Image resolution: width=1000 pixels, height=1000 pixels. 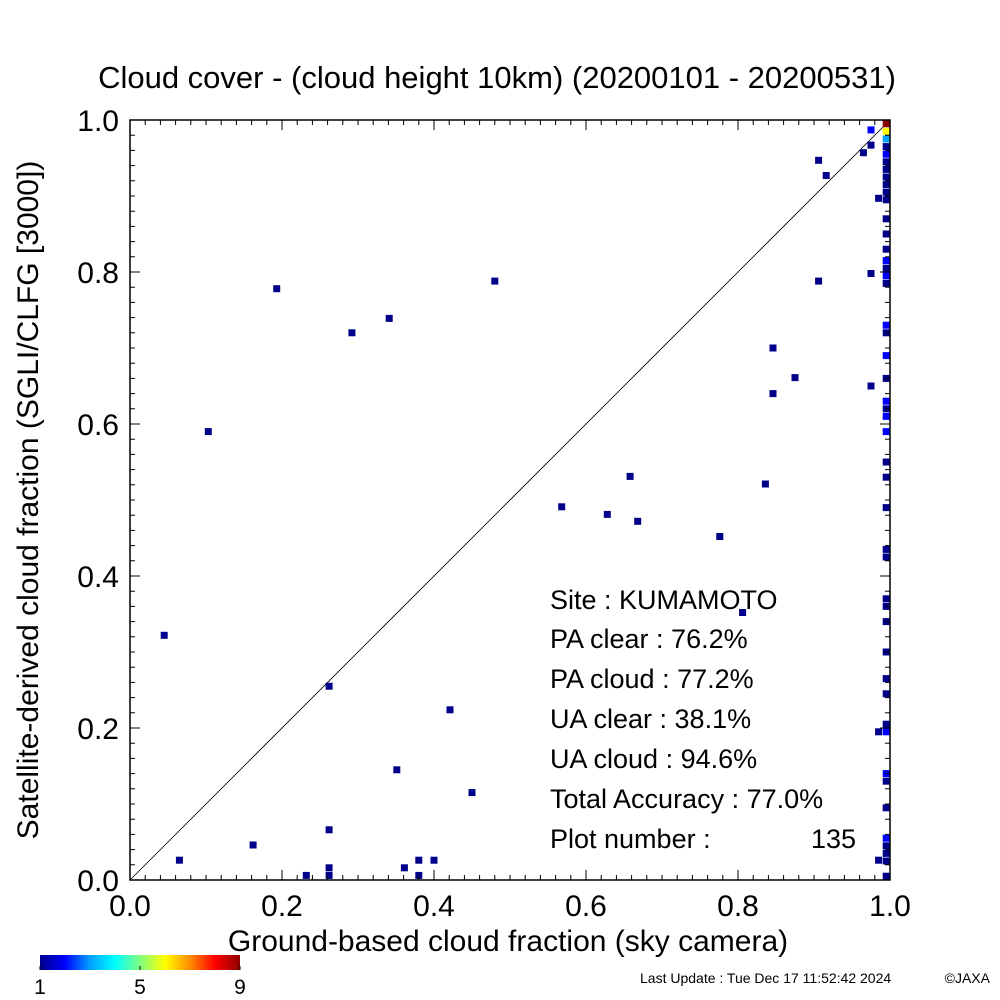 What do you see at coordinates (652, 679) in the screenshot?
I see `pa-cloud-text: PA cloud : 77.2%` at bounding box center [652, 679].